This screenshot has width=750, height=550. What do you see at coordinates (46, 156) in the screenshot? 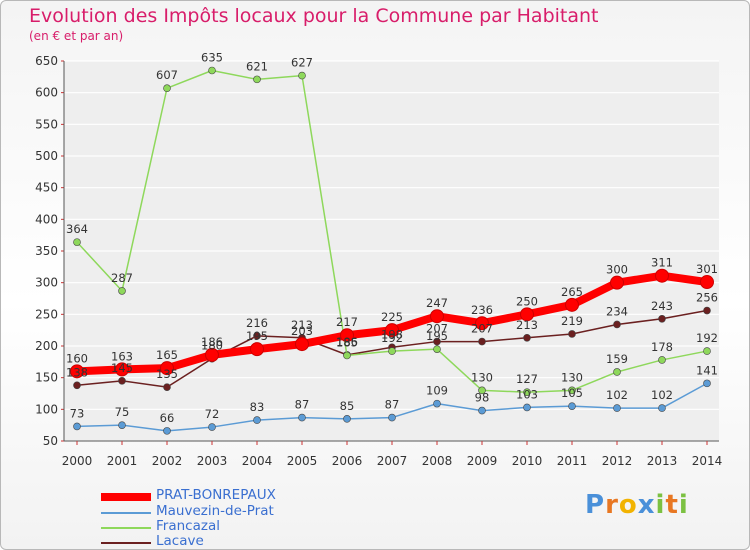
I see `y-tick-label: 500` at bounding box center [46, 156].